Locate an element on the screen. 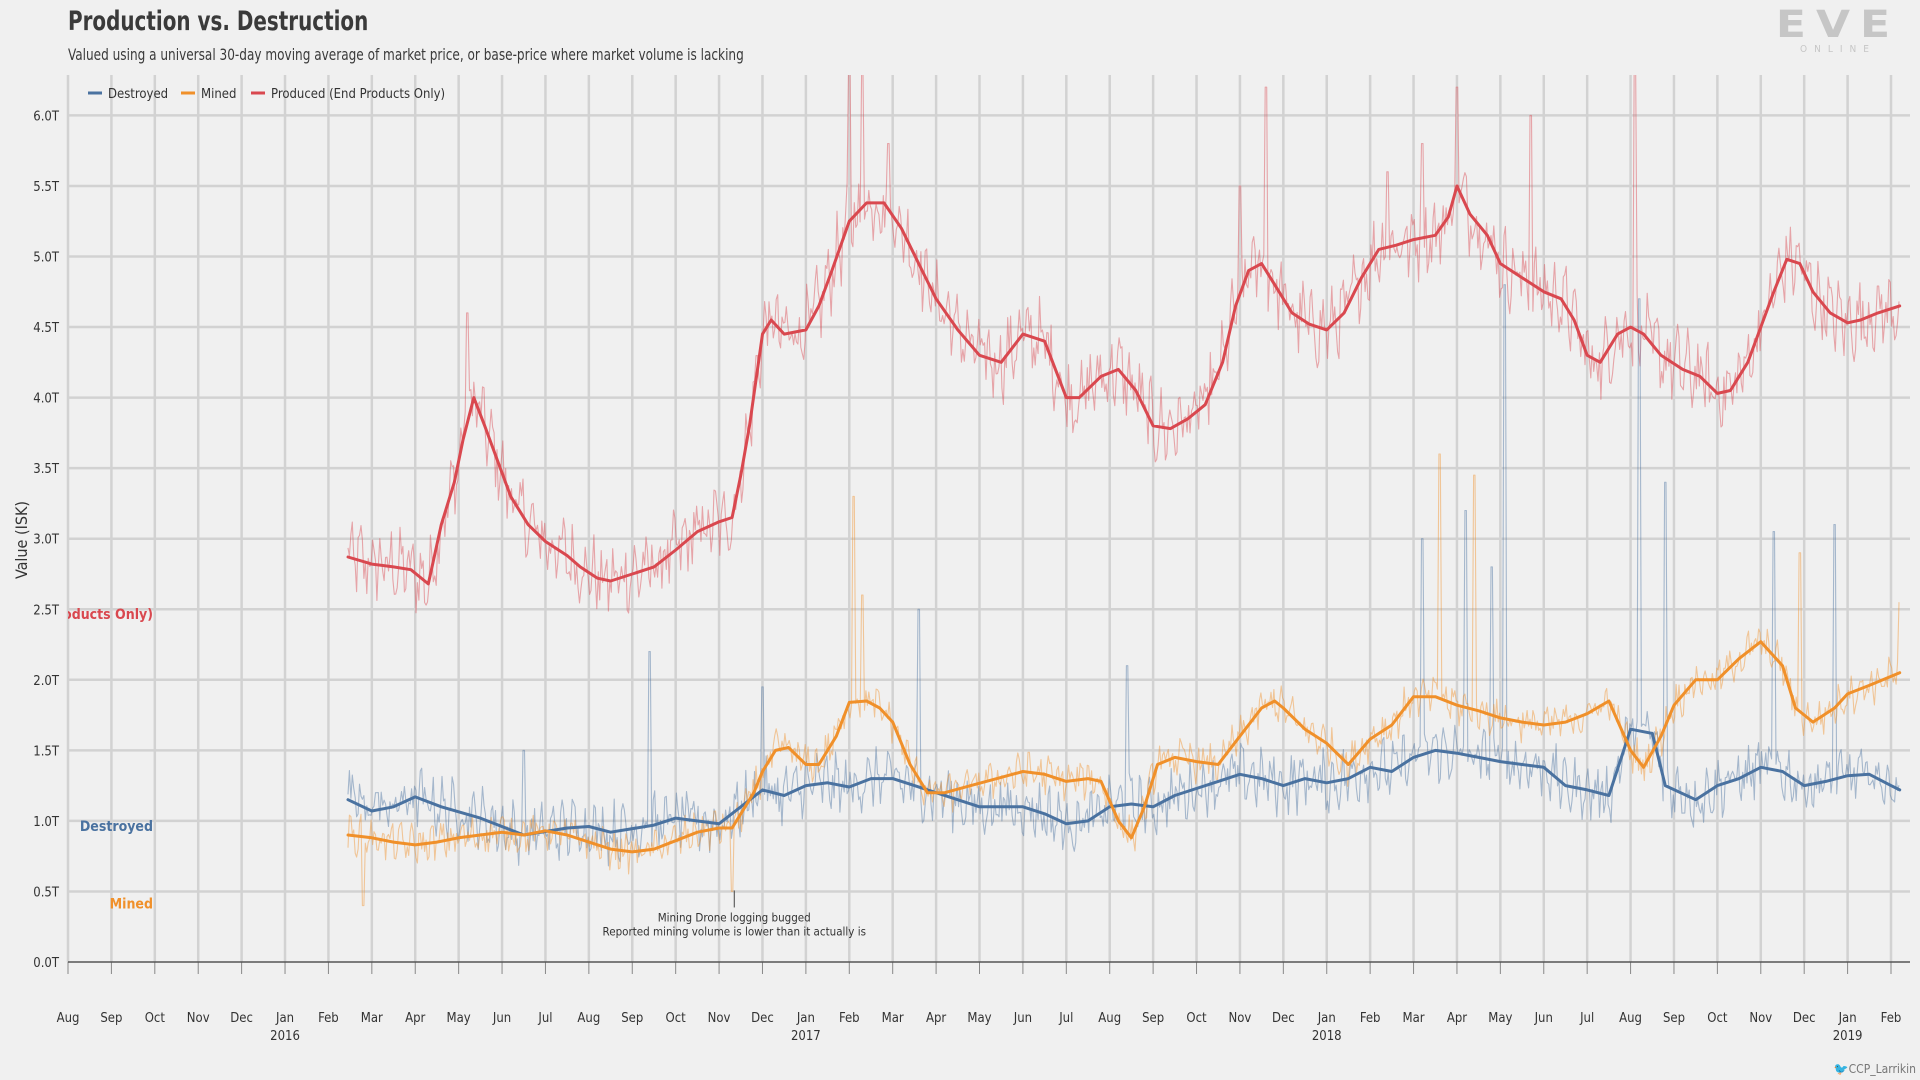 The image size is (1920, 1080). author-handle: CCP_Larrikin is located at coordinates (1882, 1069).